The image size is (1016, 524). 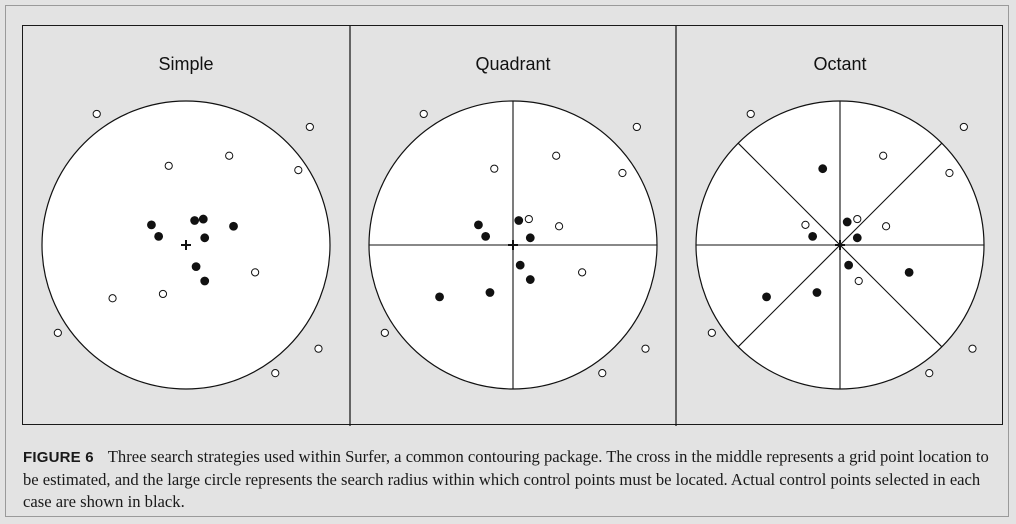 I want to click on figure-label: FIGURE 6, so click(x=58, y=457).